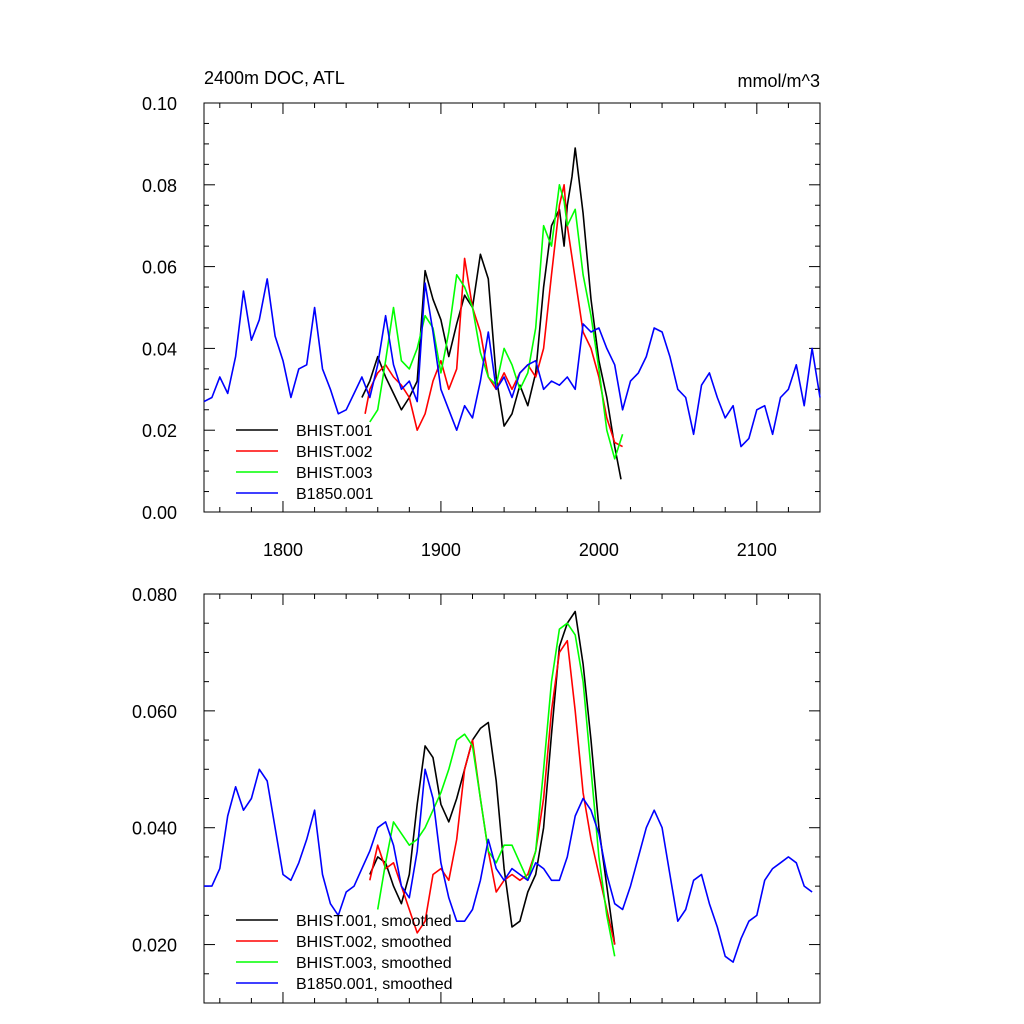  What do you see at coordinates (374, 942) in the screenshot?
I see `chart1-legend-label: BHIST.002, smoothed` at bounding box center [374, 942].